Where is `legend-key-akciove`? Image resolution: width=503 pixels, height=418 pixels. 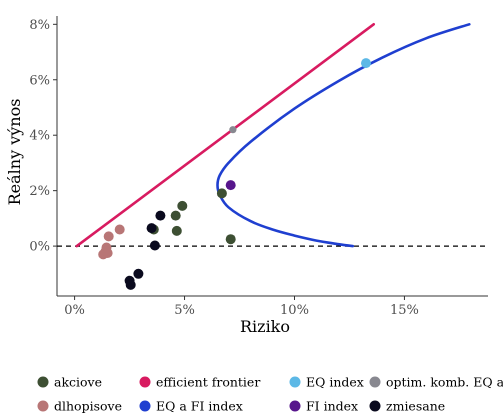
legend-key-akciove is located at coordinates (43, 382).